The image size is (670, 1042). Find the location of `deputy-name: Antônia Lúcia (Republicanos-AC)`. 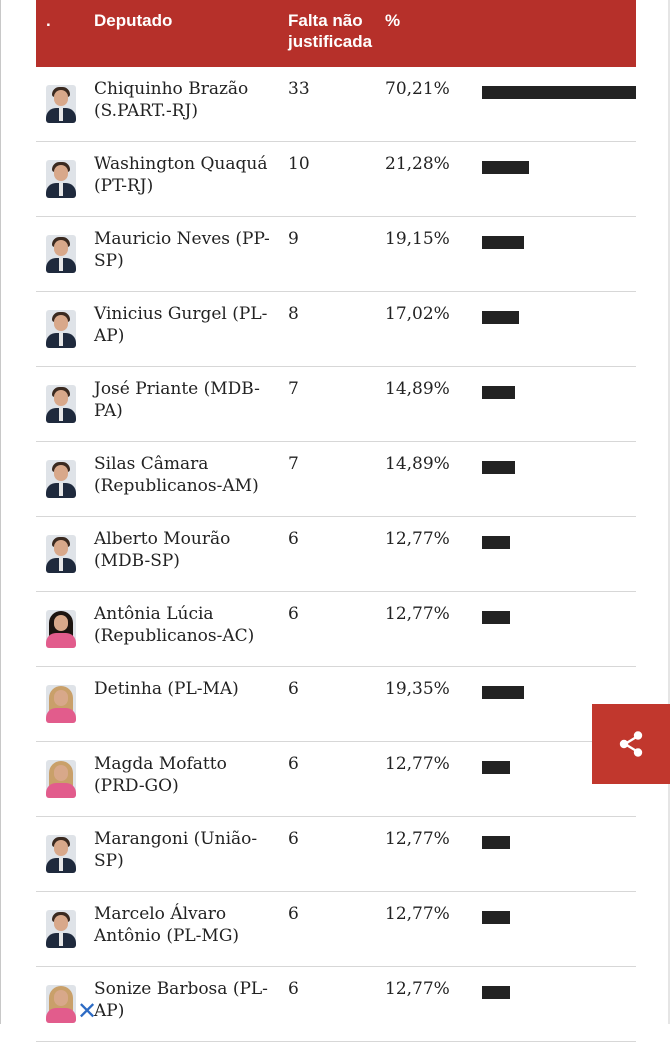

deputy-name: Antônia Lúcia (Republicanos-AC) is located at coordinates (174, 625).